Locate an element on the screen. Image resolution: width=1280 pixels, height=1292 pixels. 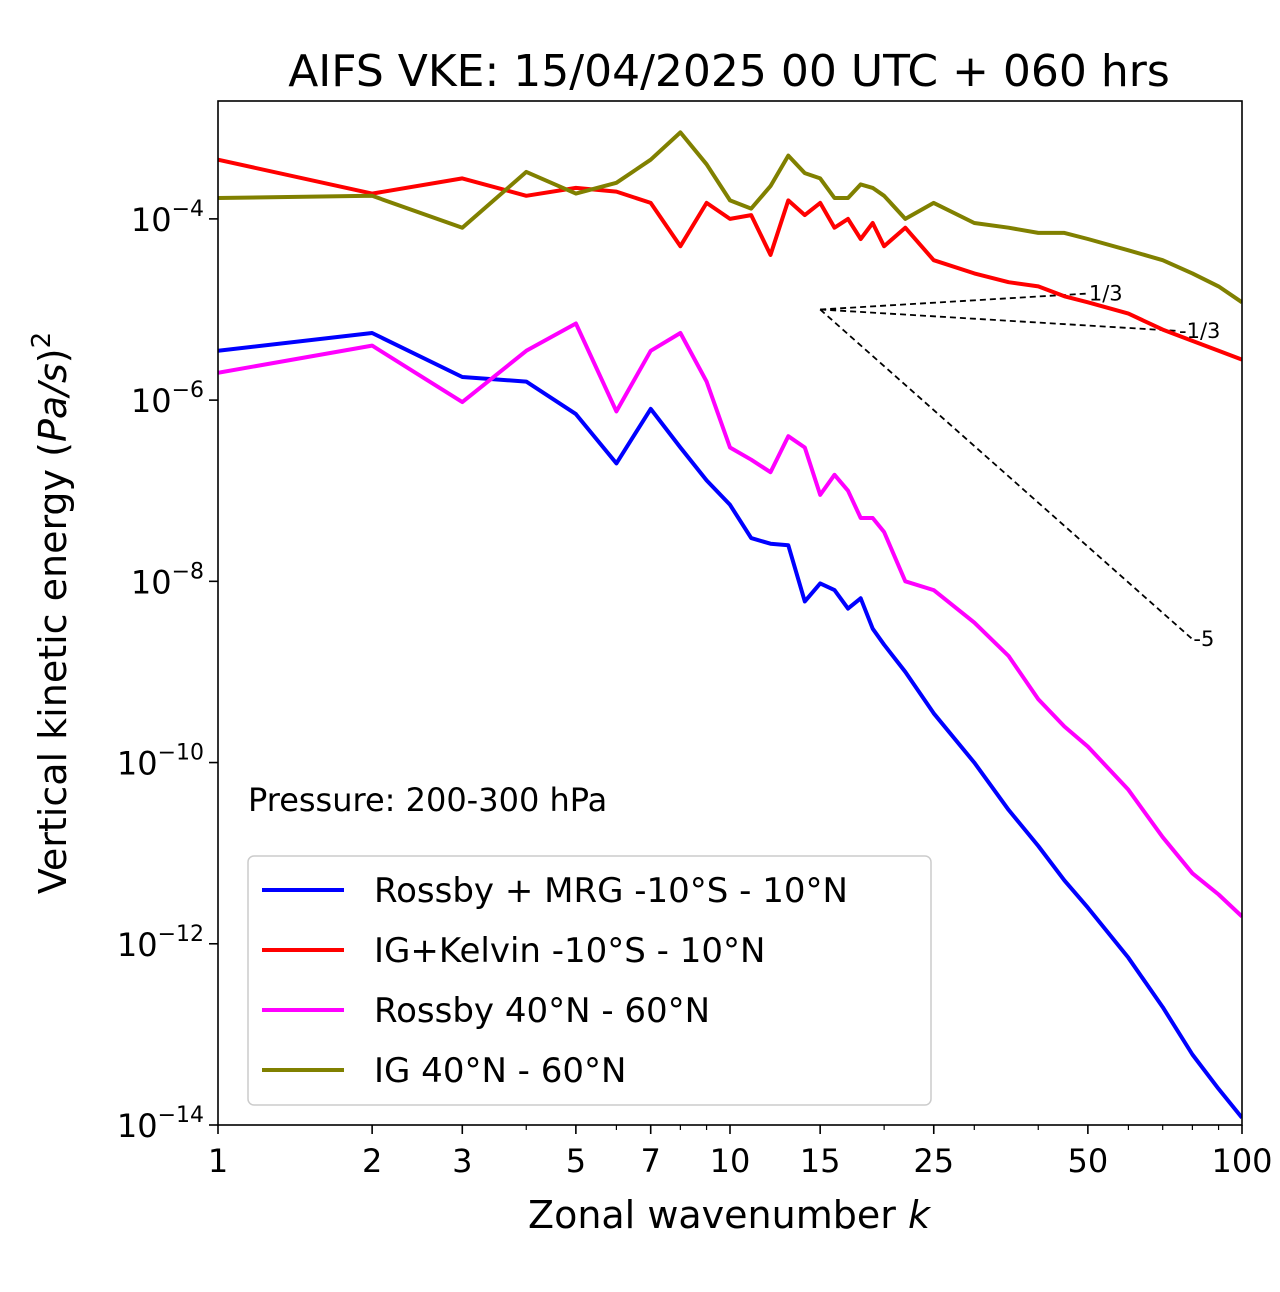
y-tick-label: 10⁻¹² is located at coordinates (160, 943).